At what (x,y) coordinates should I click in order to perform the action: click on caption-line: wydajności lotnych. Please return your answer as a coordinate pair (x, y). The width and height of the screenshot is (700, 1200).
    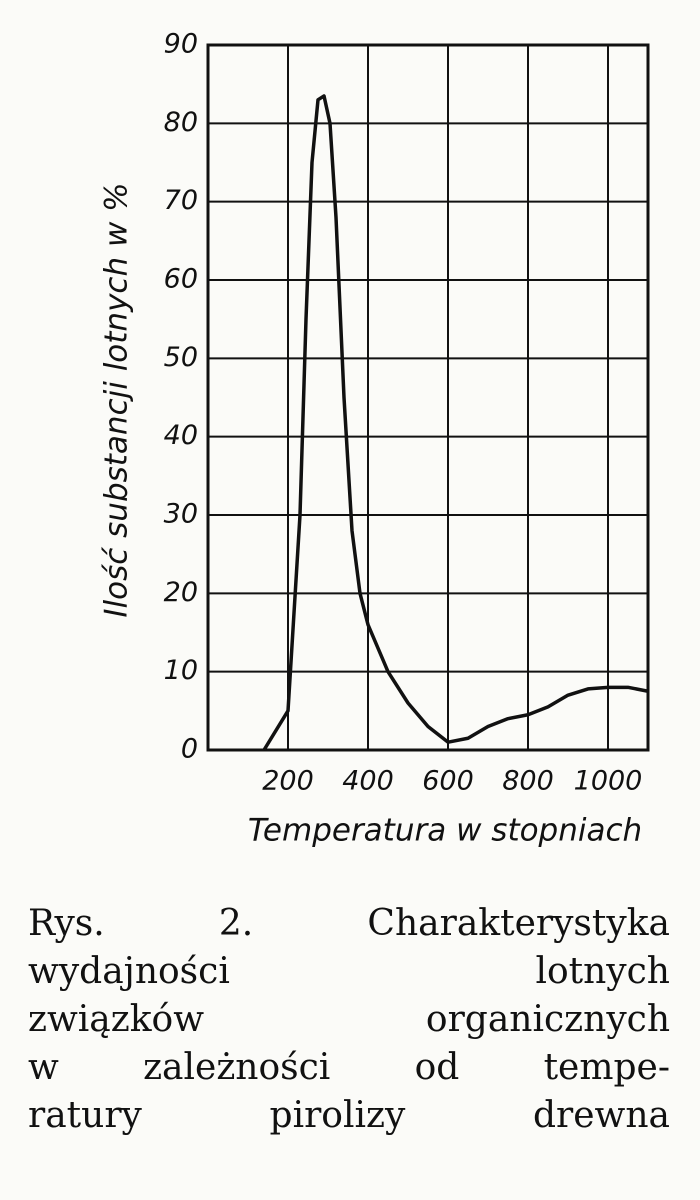
    Looking at the image, I should click on (349, 971).